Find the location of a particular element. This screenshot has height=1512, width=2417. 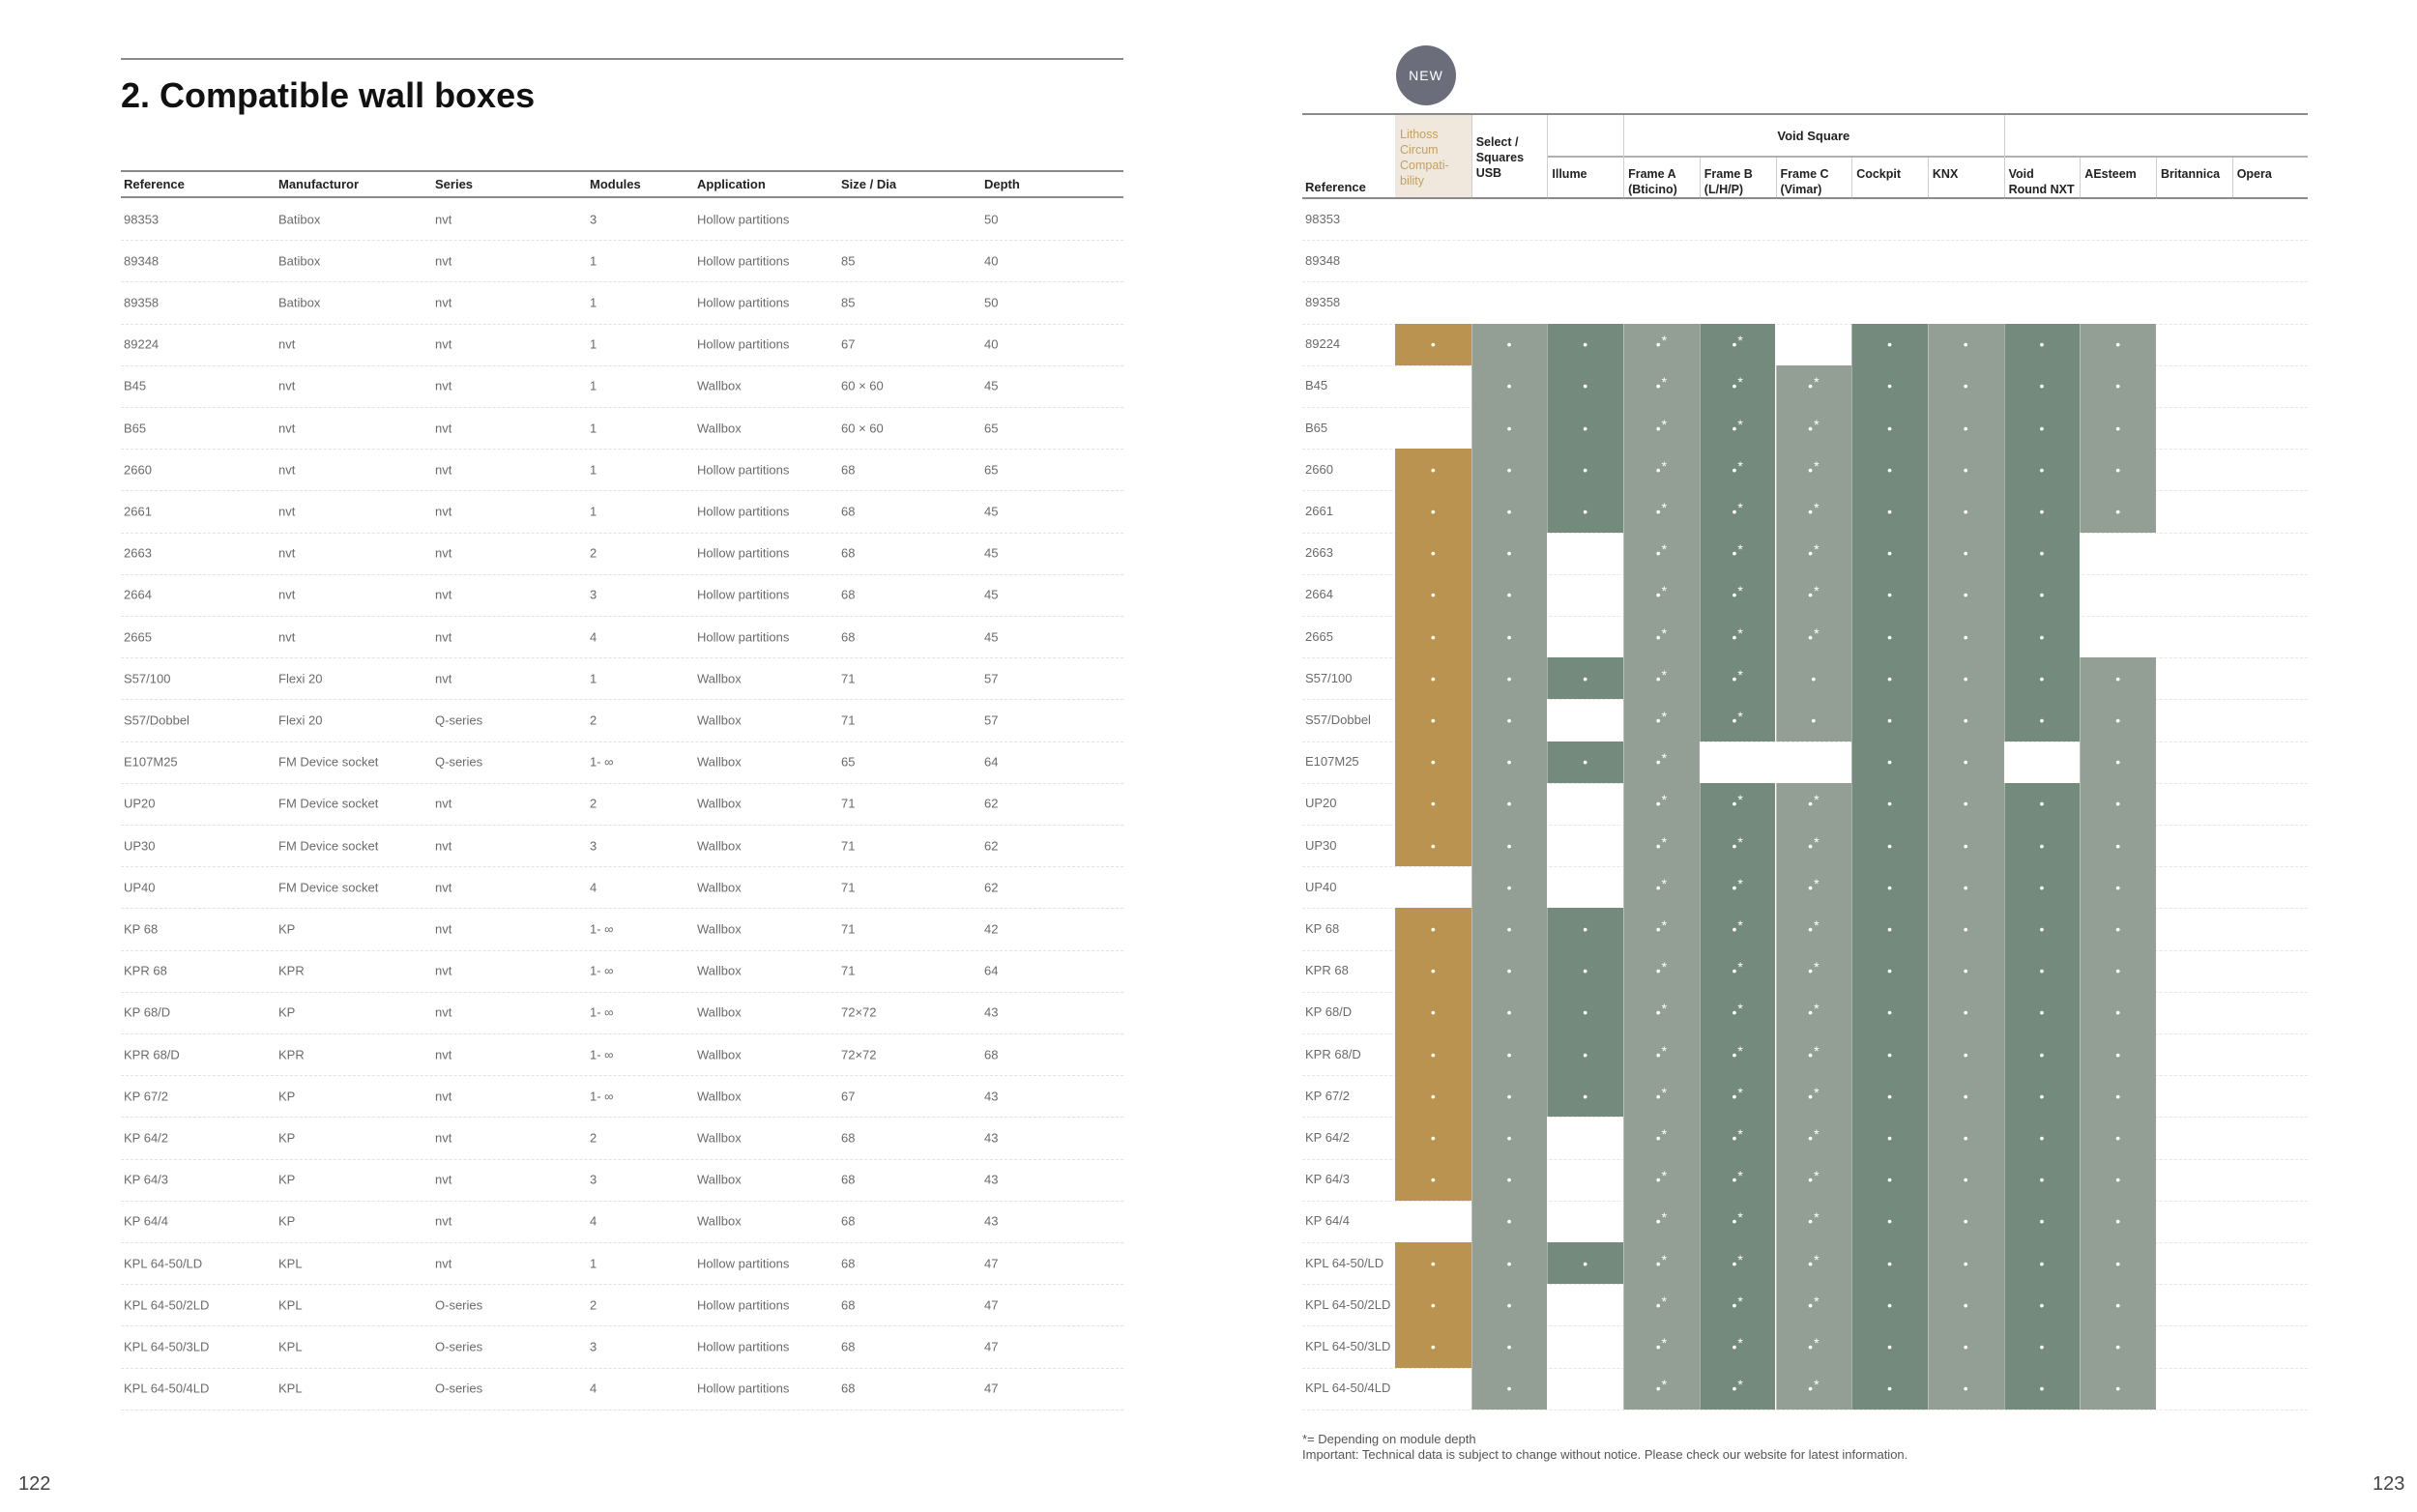

table-cell: 62 is located at coordinates (992, 803).